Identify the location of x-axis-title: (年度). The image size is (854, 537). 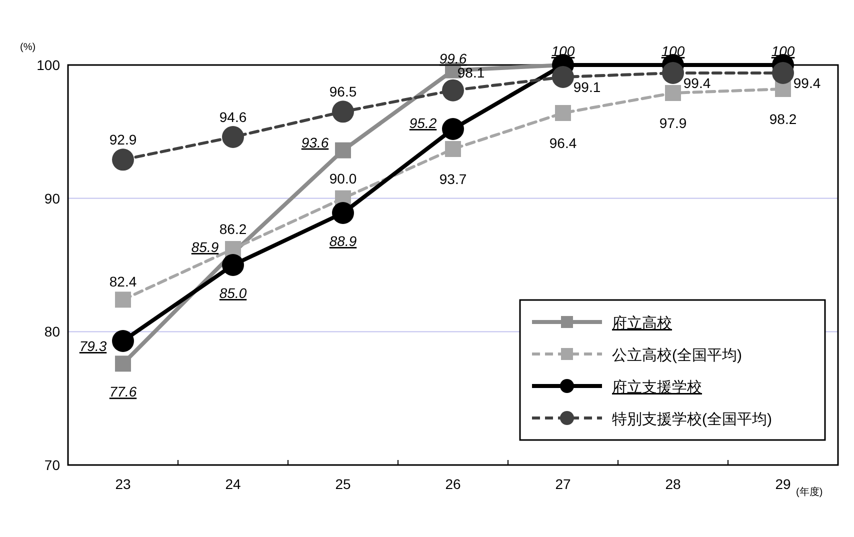
(809, 492).